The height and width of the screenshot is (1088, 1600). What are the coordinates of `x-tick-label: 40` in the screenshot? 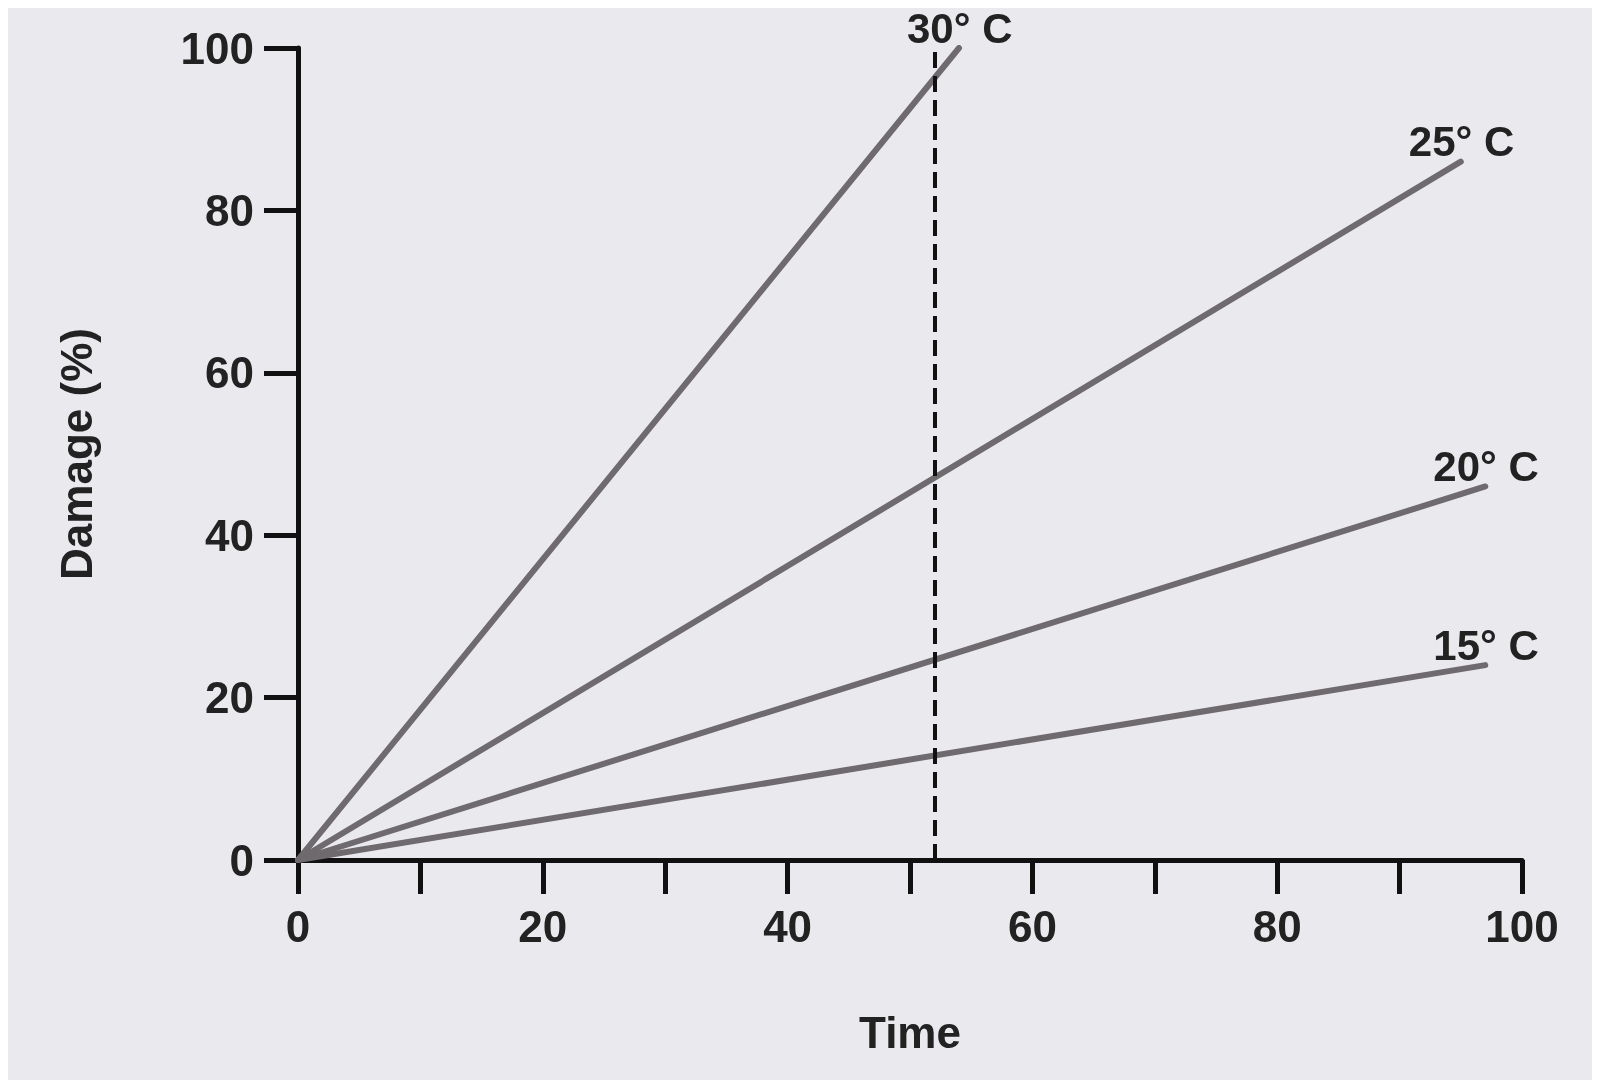 It's located at (788, 926).